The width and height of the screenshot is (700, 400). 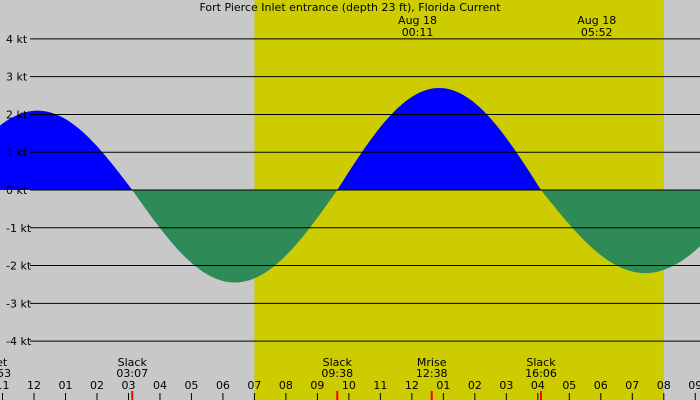 What do you see at coordinates (349, 385) in the screenshot?
I see `x-tick-label: 10` at bounding box center [349, 385].